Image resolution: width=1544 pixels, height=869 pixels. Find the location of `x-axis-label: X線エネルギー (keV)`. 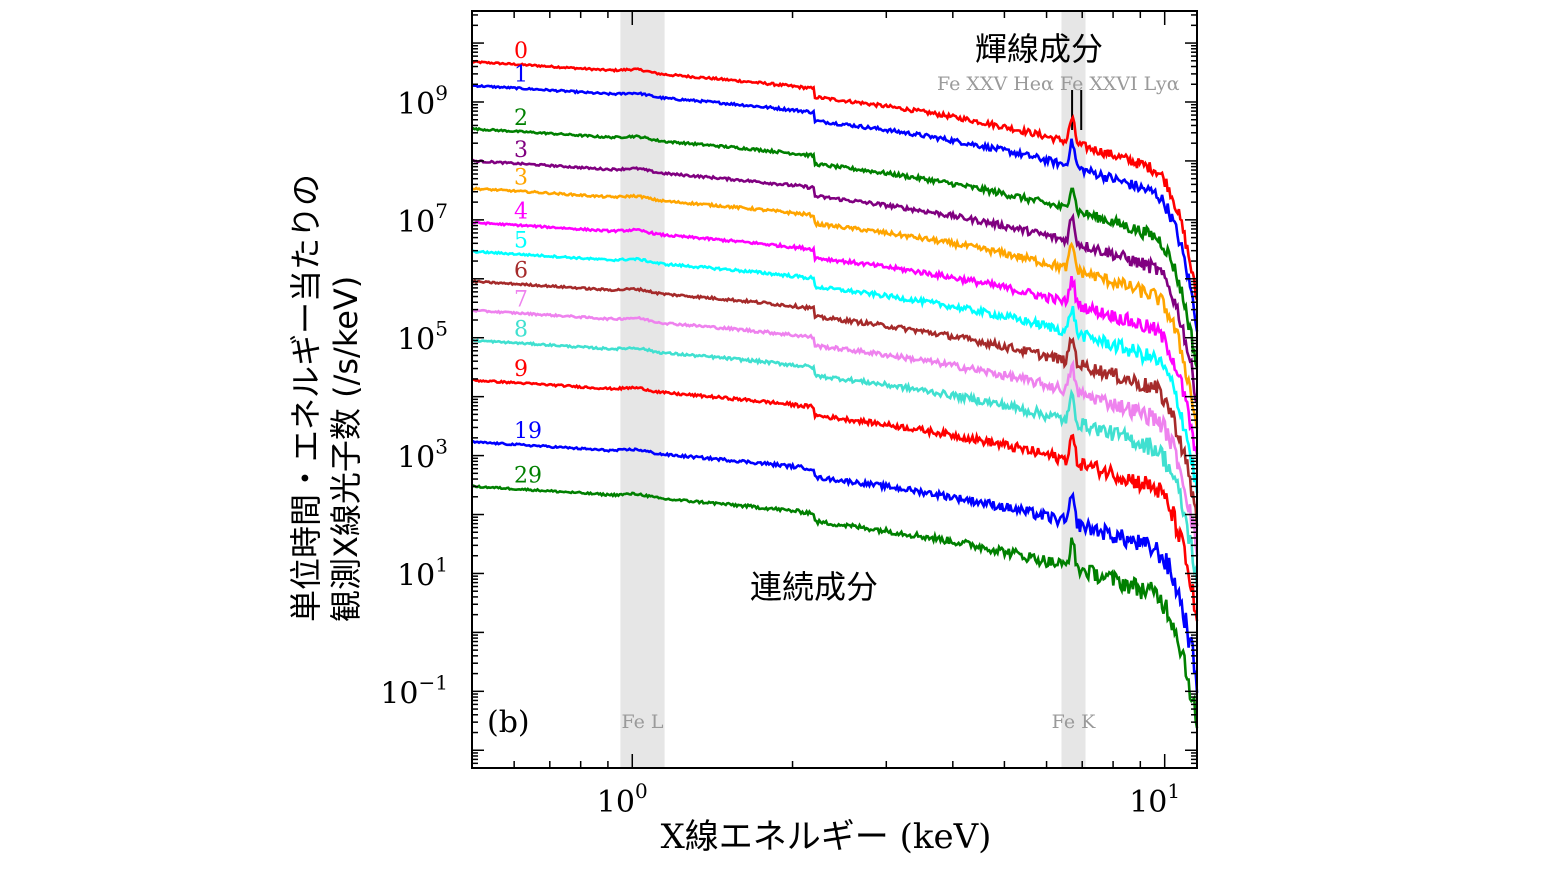

x-axis-label: X線エネルギー (keV) is located at coordinates (826, 837).